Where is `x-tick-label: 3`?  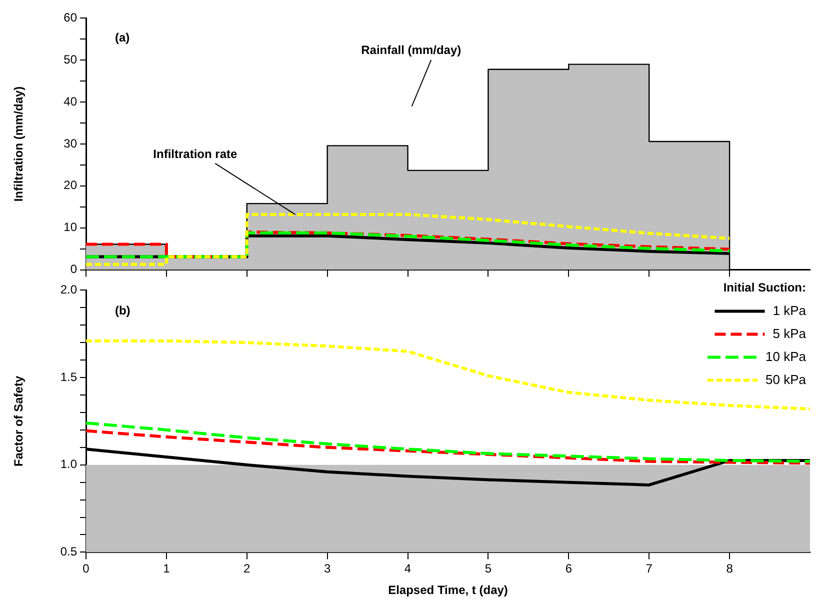 x-tick-label: 3 is located at coordinates (327, 569).